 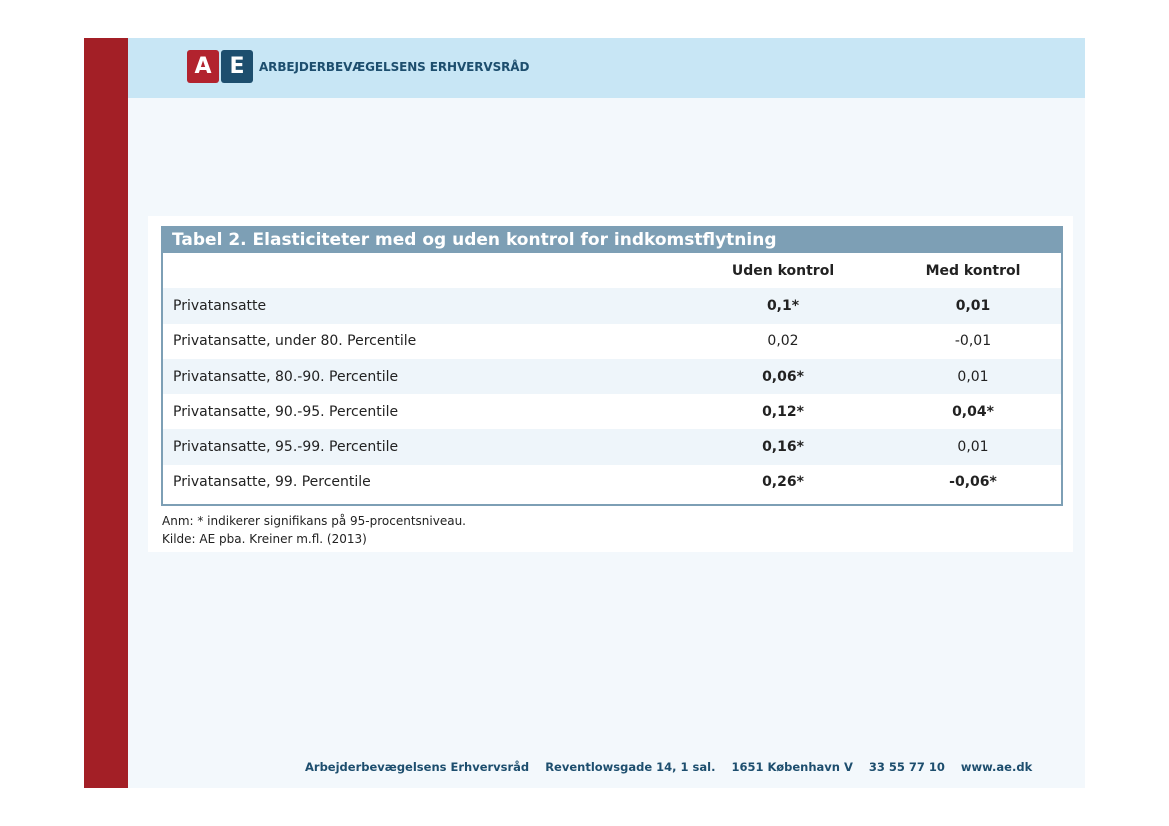 I want to click on source-note: Kilde: AE pba. Kreiner m.fl. (2013), so click(x=264, y=539).